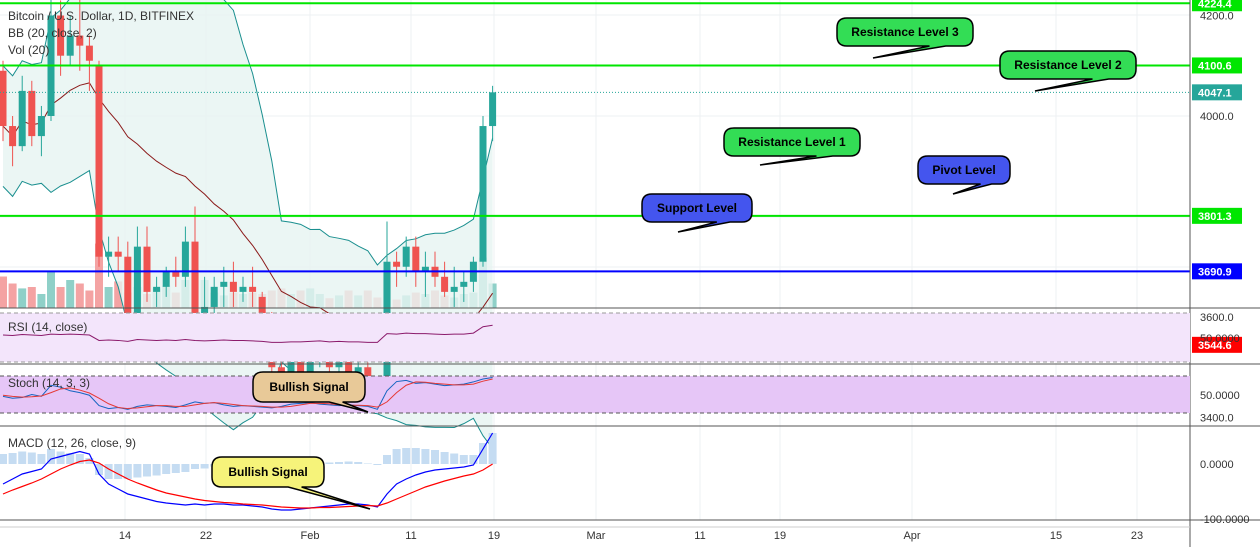  I want to click on callout-support: Support Level, so click(697, 213).